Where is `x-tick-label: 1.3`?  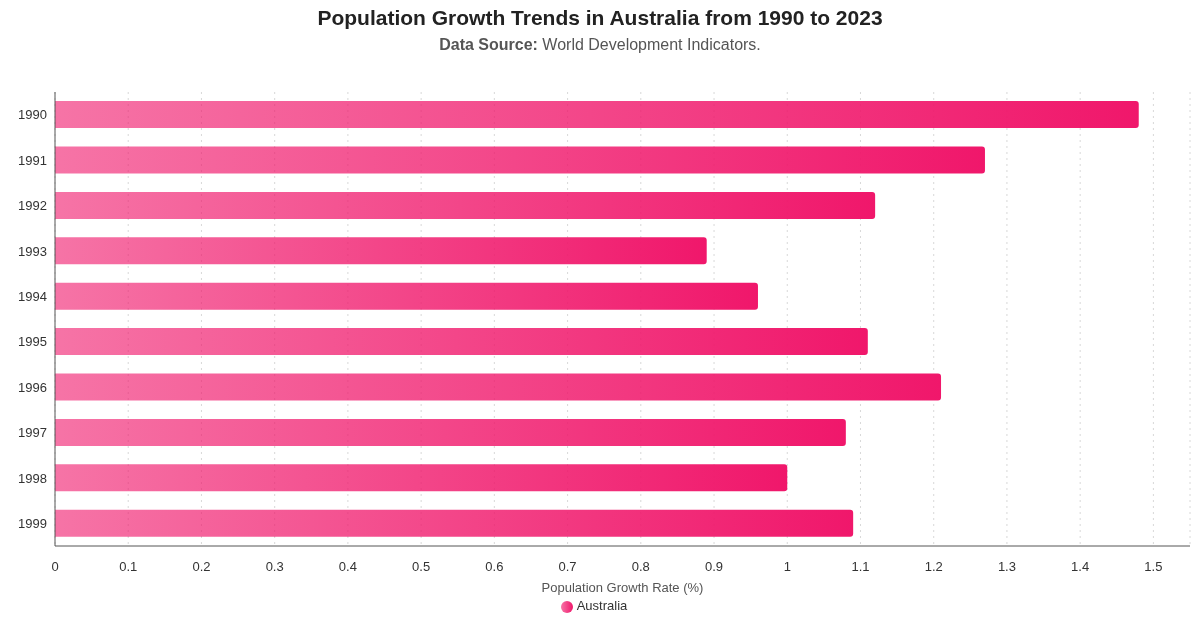 x-tick-label: 1.3 is located at coordinates (1006, 567).